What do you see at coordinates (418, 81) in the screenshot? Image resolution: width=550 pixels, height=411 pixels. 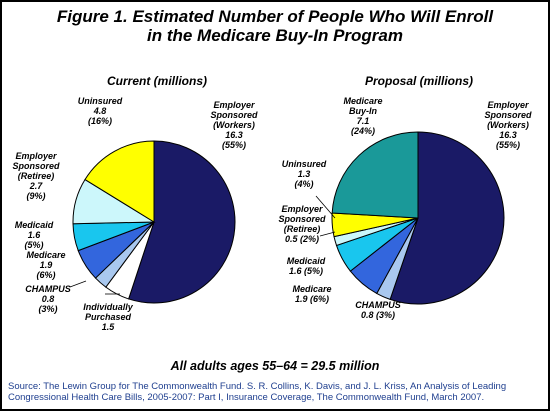 I see `proposal-pie-title: Proposal (millions)` at bounding box center [418, 81].